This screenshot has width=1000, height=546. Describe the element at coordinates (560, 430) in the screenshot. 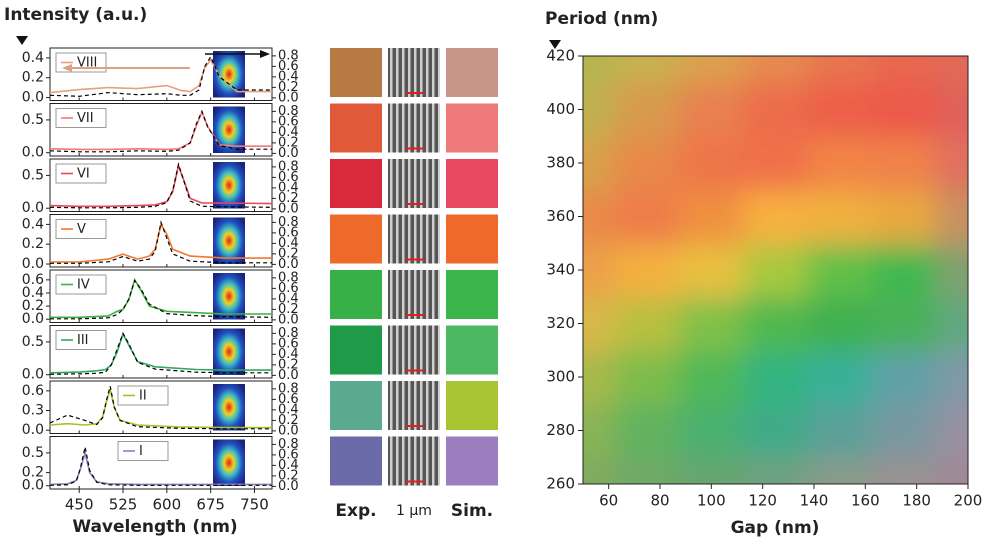

I see `y-tick-label: 280` at that location.